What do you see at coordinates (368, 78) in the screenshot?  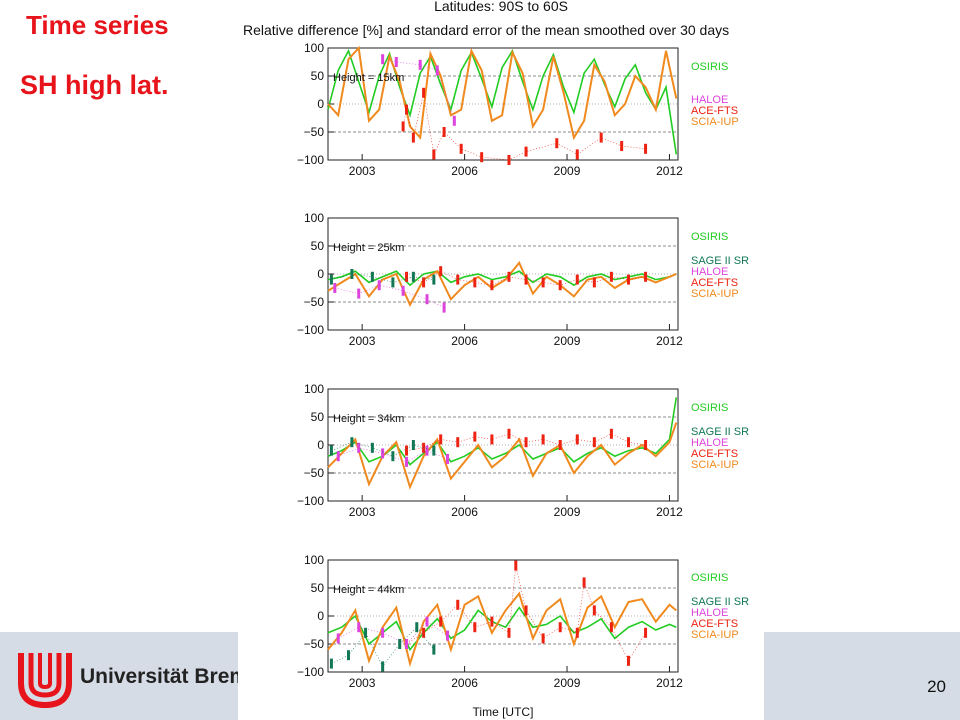 I see `height-label: Height = 15km` at bounding box center [368, 78].